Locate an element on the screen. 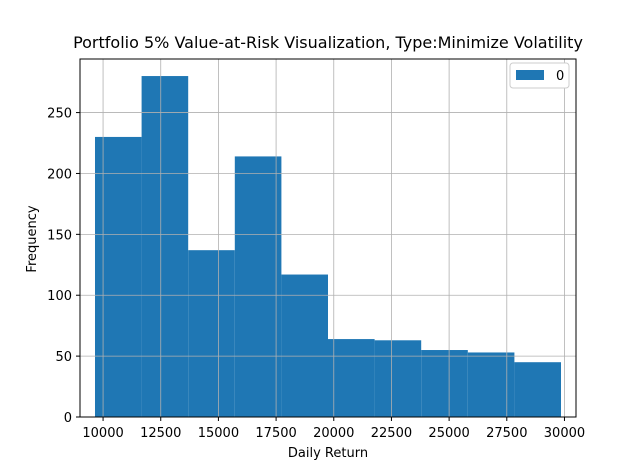 This screenshot has width=640, height=472. legend-swatch is located at coordinates (530, 75).